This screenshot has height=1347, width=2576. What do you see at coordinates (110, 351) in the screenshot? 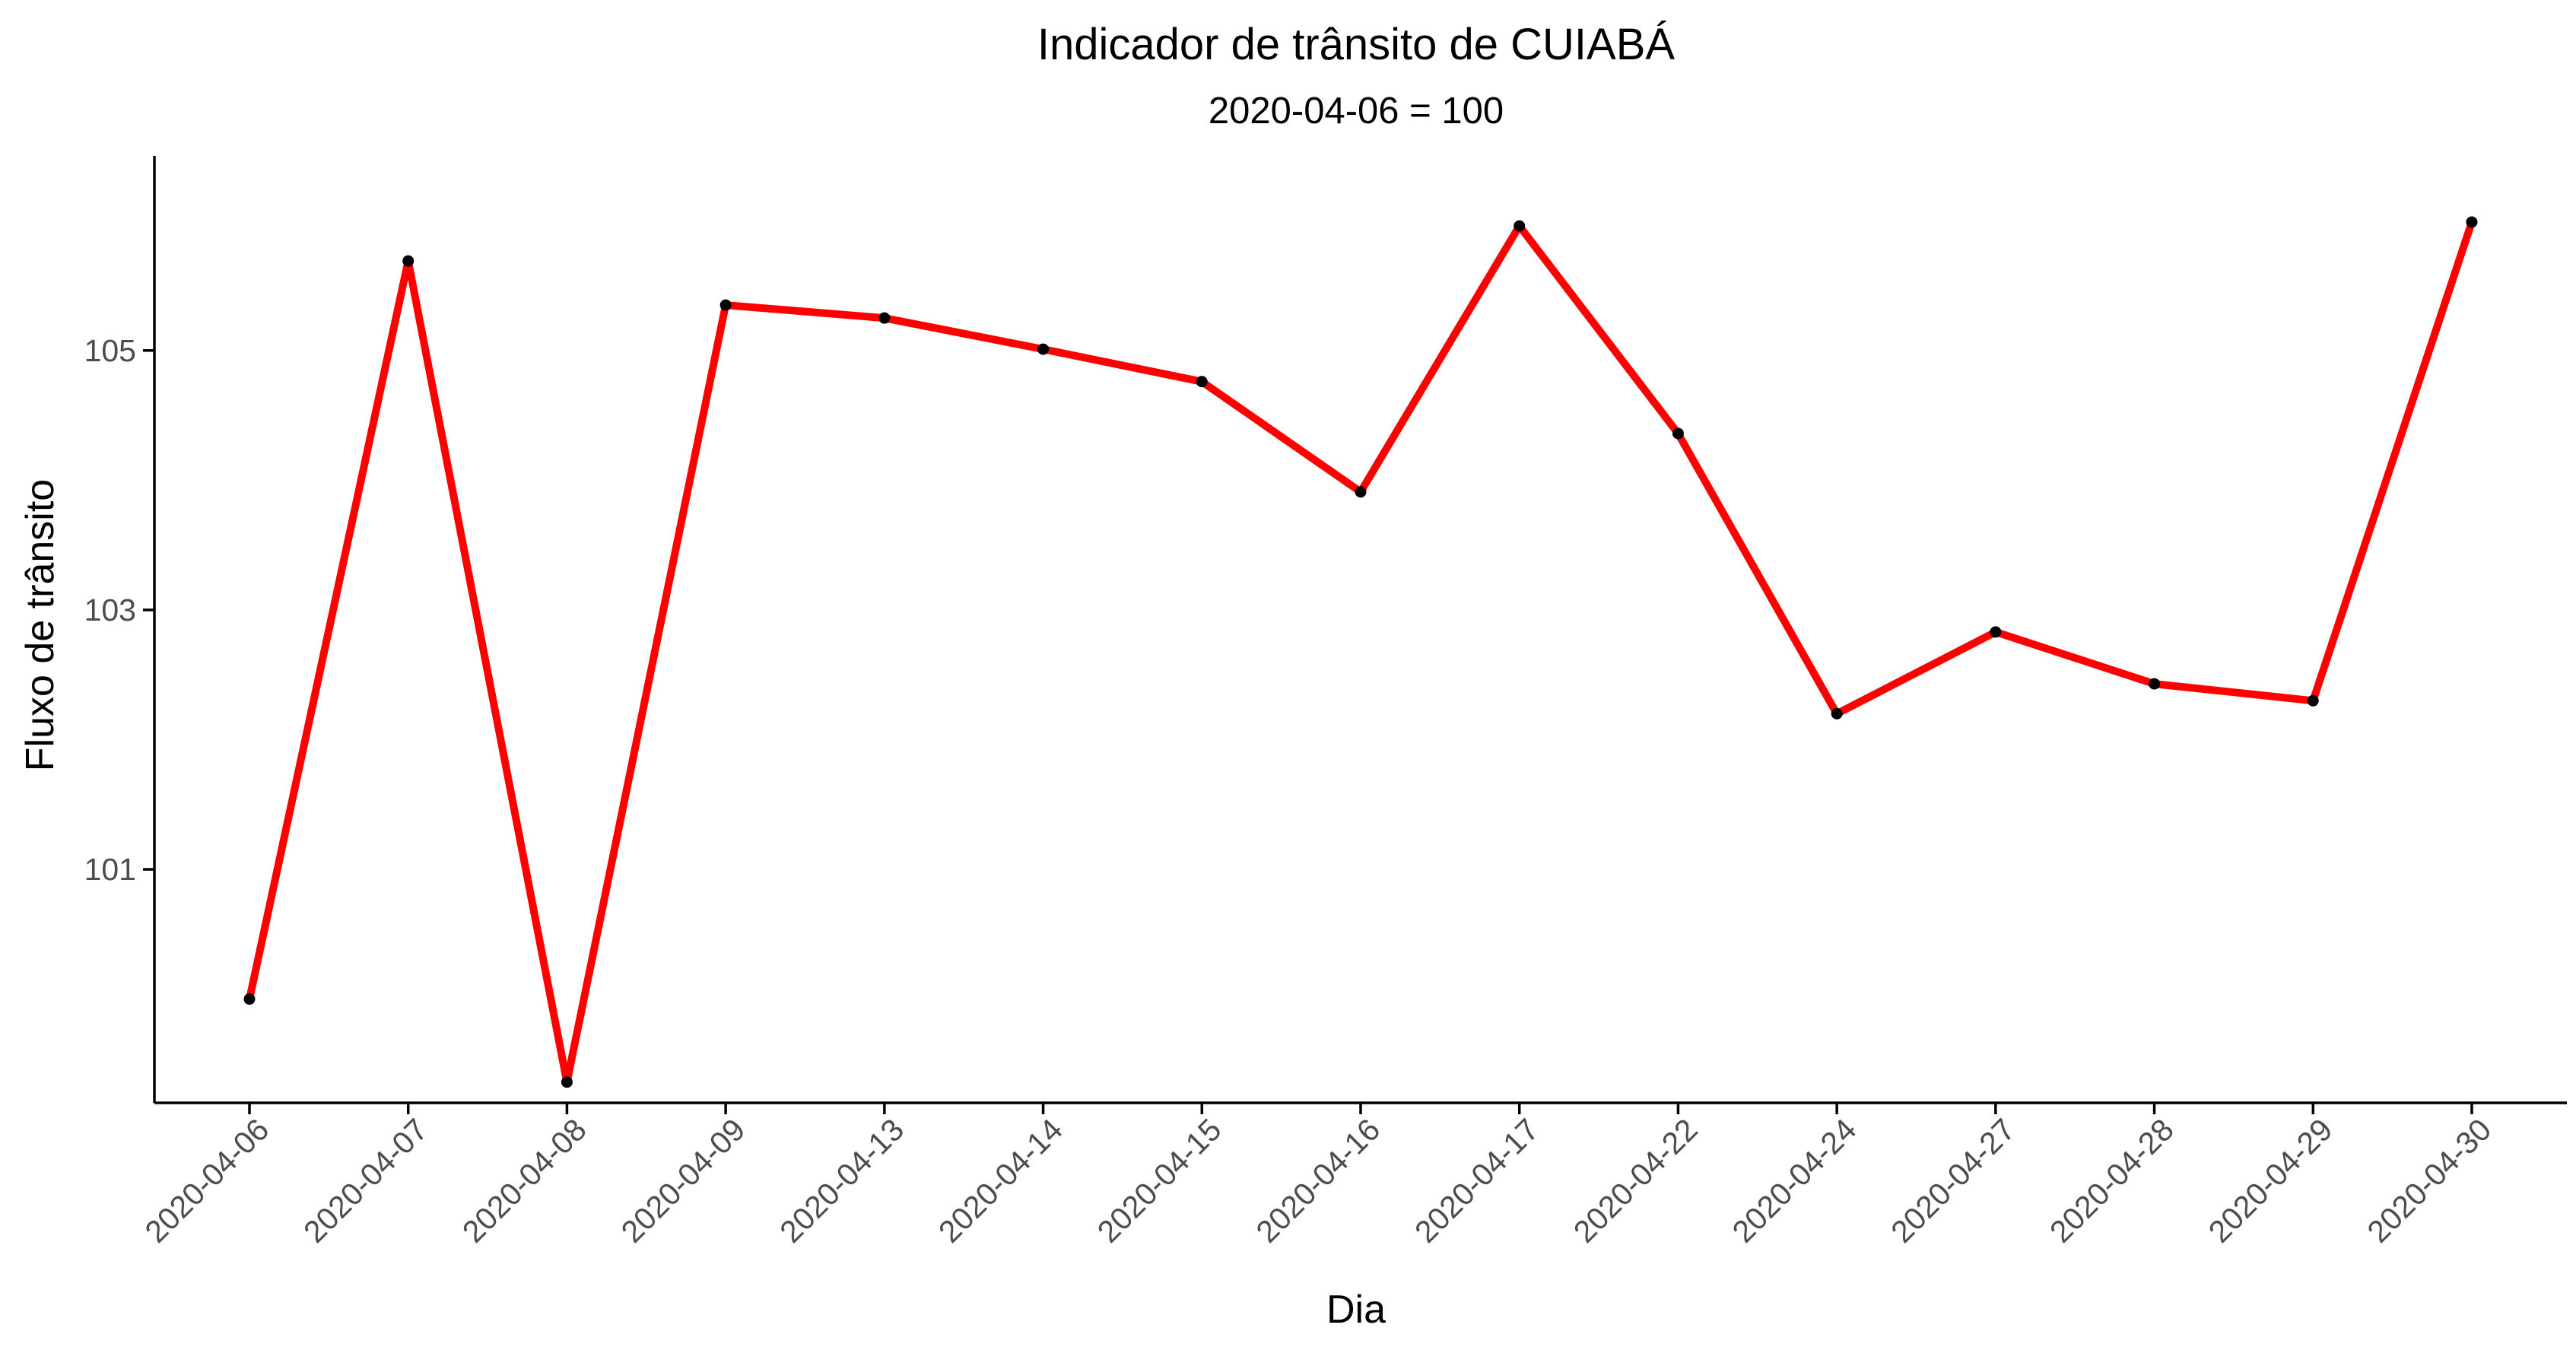
I see `y-tick-label: 105` at bounding box center [110, 351].